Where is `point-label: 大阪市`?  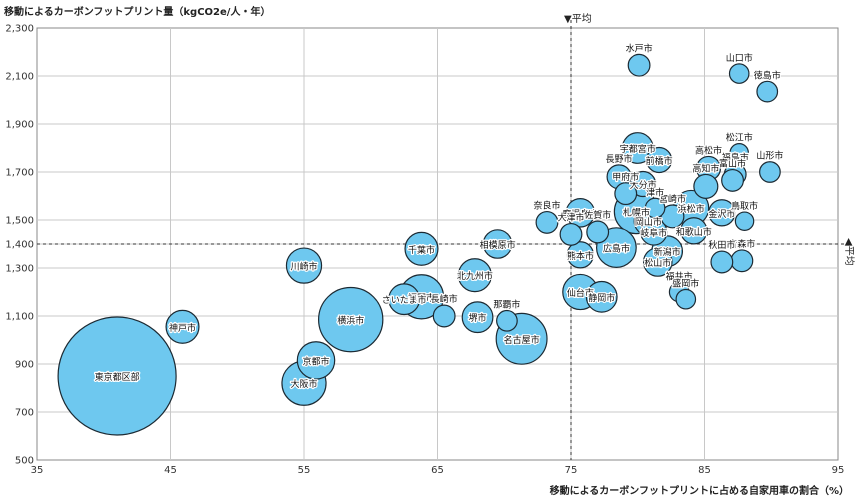
point-label: 大阪市 is located at coordinates (303, 384).